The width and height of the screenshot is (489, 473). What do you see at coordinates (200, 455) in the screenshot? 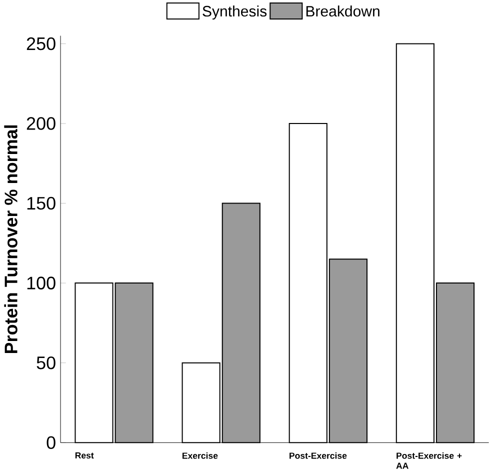
I see `x-tick-label: Exercise` at bounding box center [200, 455].